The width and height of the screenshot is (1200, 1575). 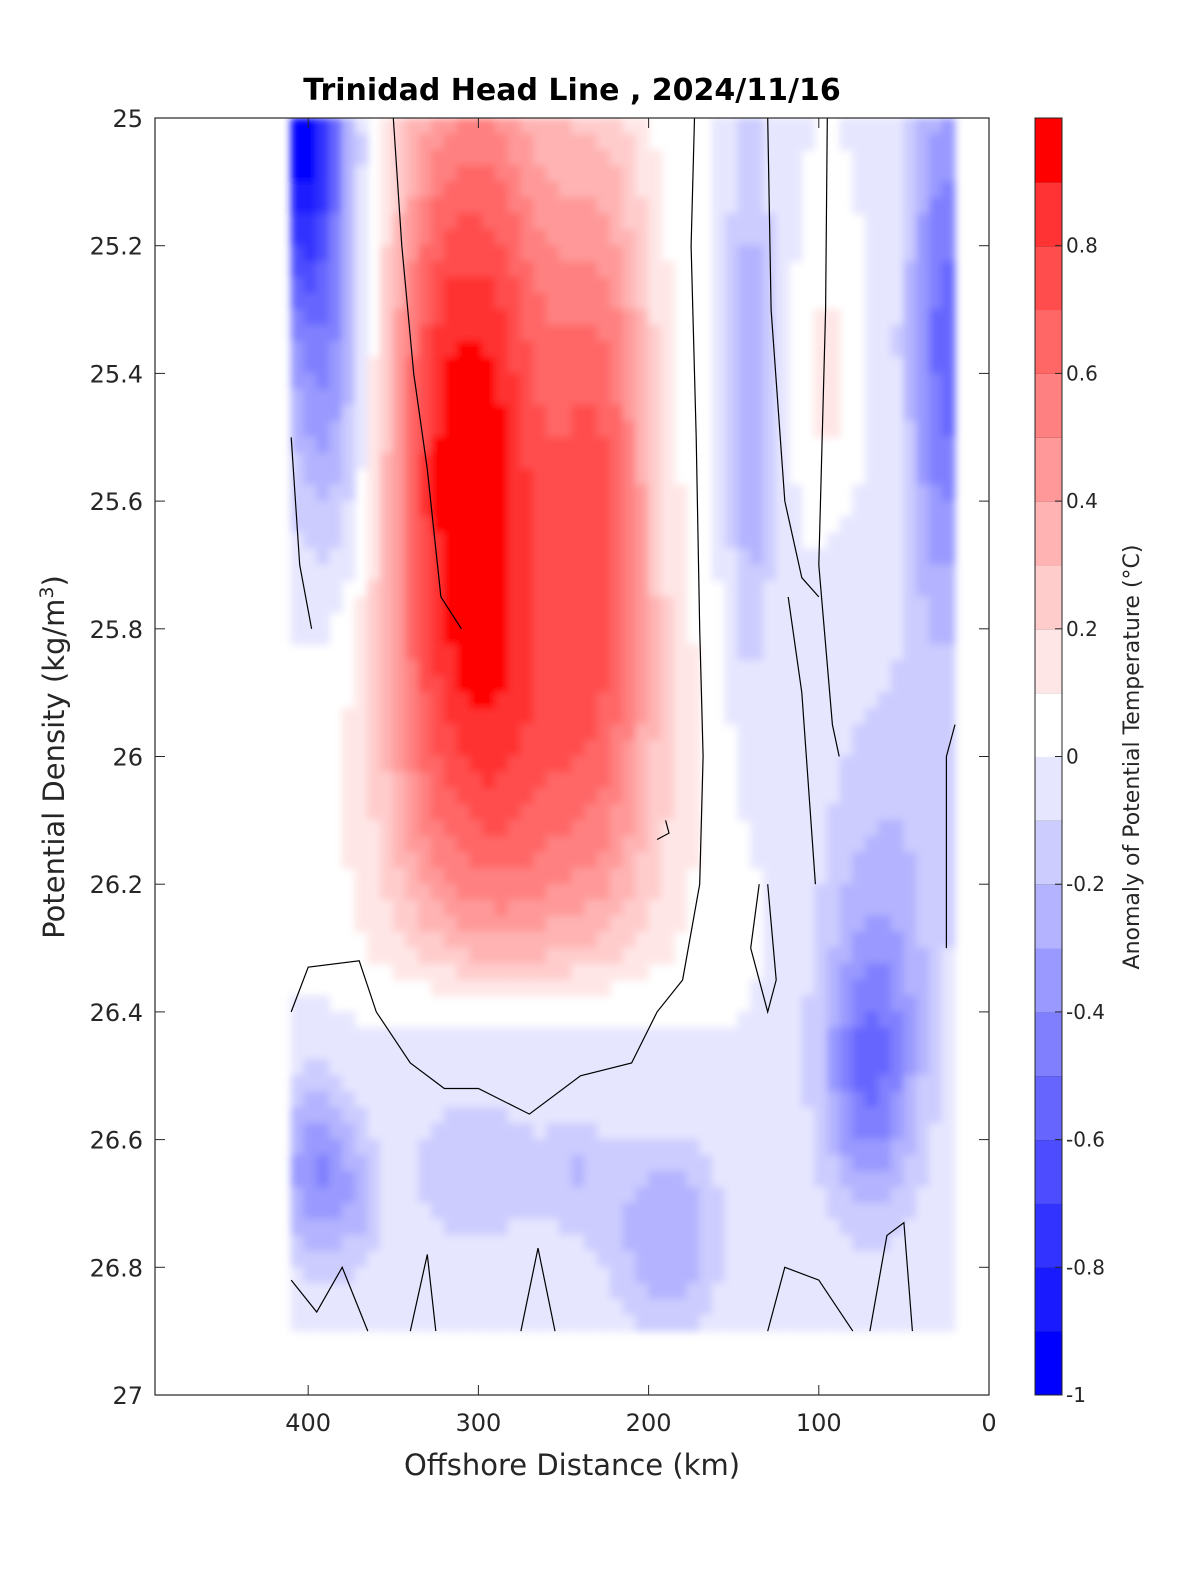 What do you see at coordinates (116, 502) in the screenshot?
I see `y-tick-label: 25.6` at bounding box center [116, 502].